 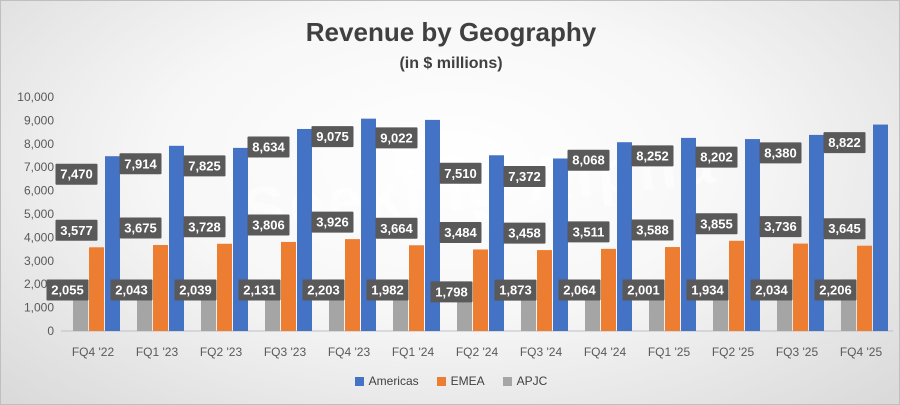 I want to click on legend-label: APJC, so click(x=532, y=381).